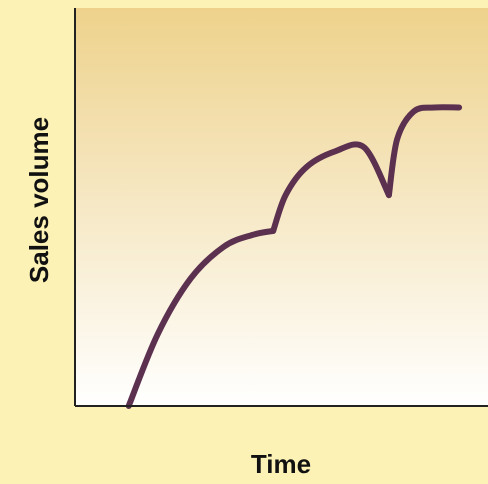 Image resolution: width=488 pixels, height=484 pixels. Describe the element at coordinates (281, 464) in the screenshot. I see `x-axis-label: Time` at that location.